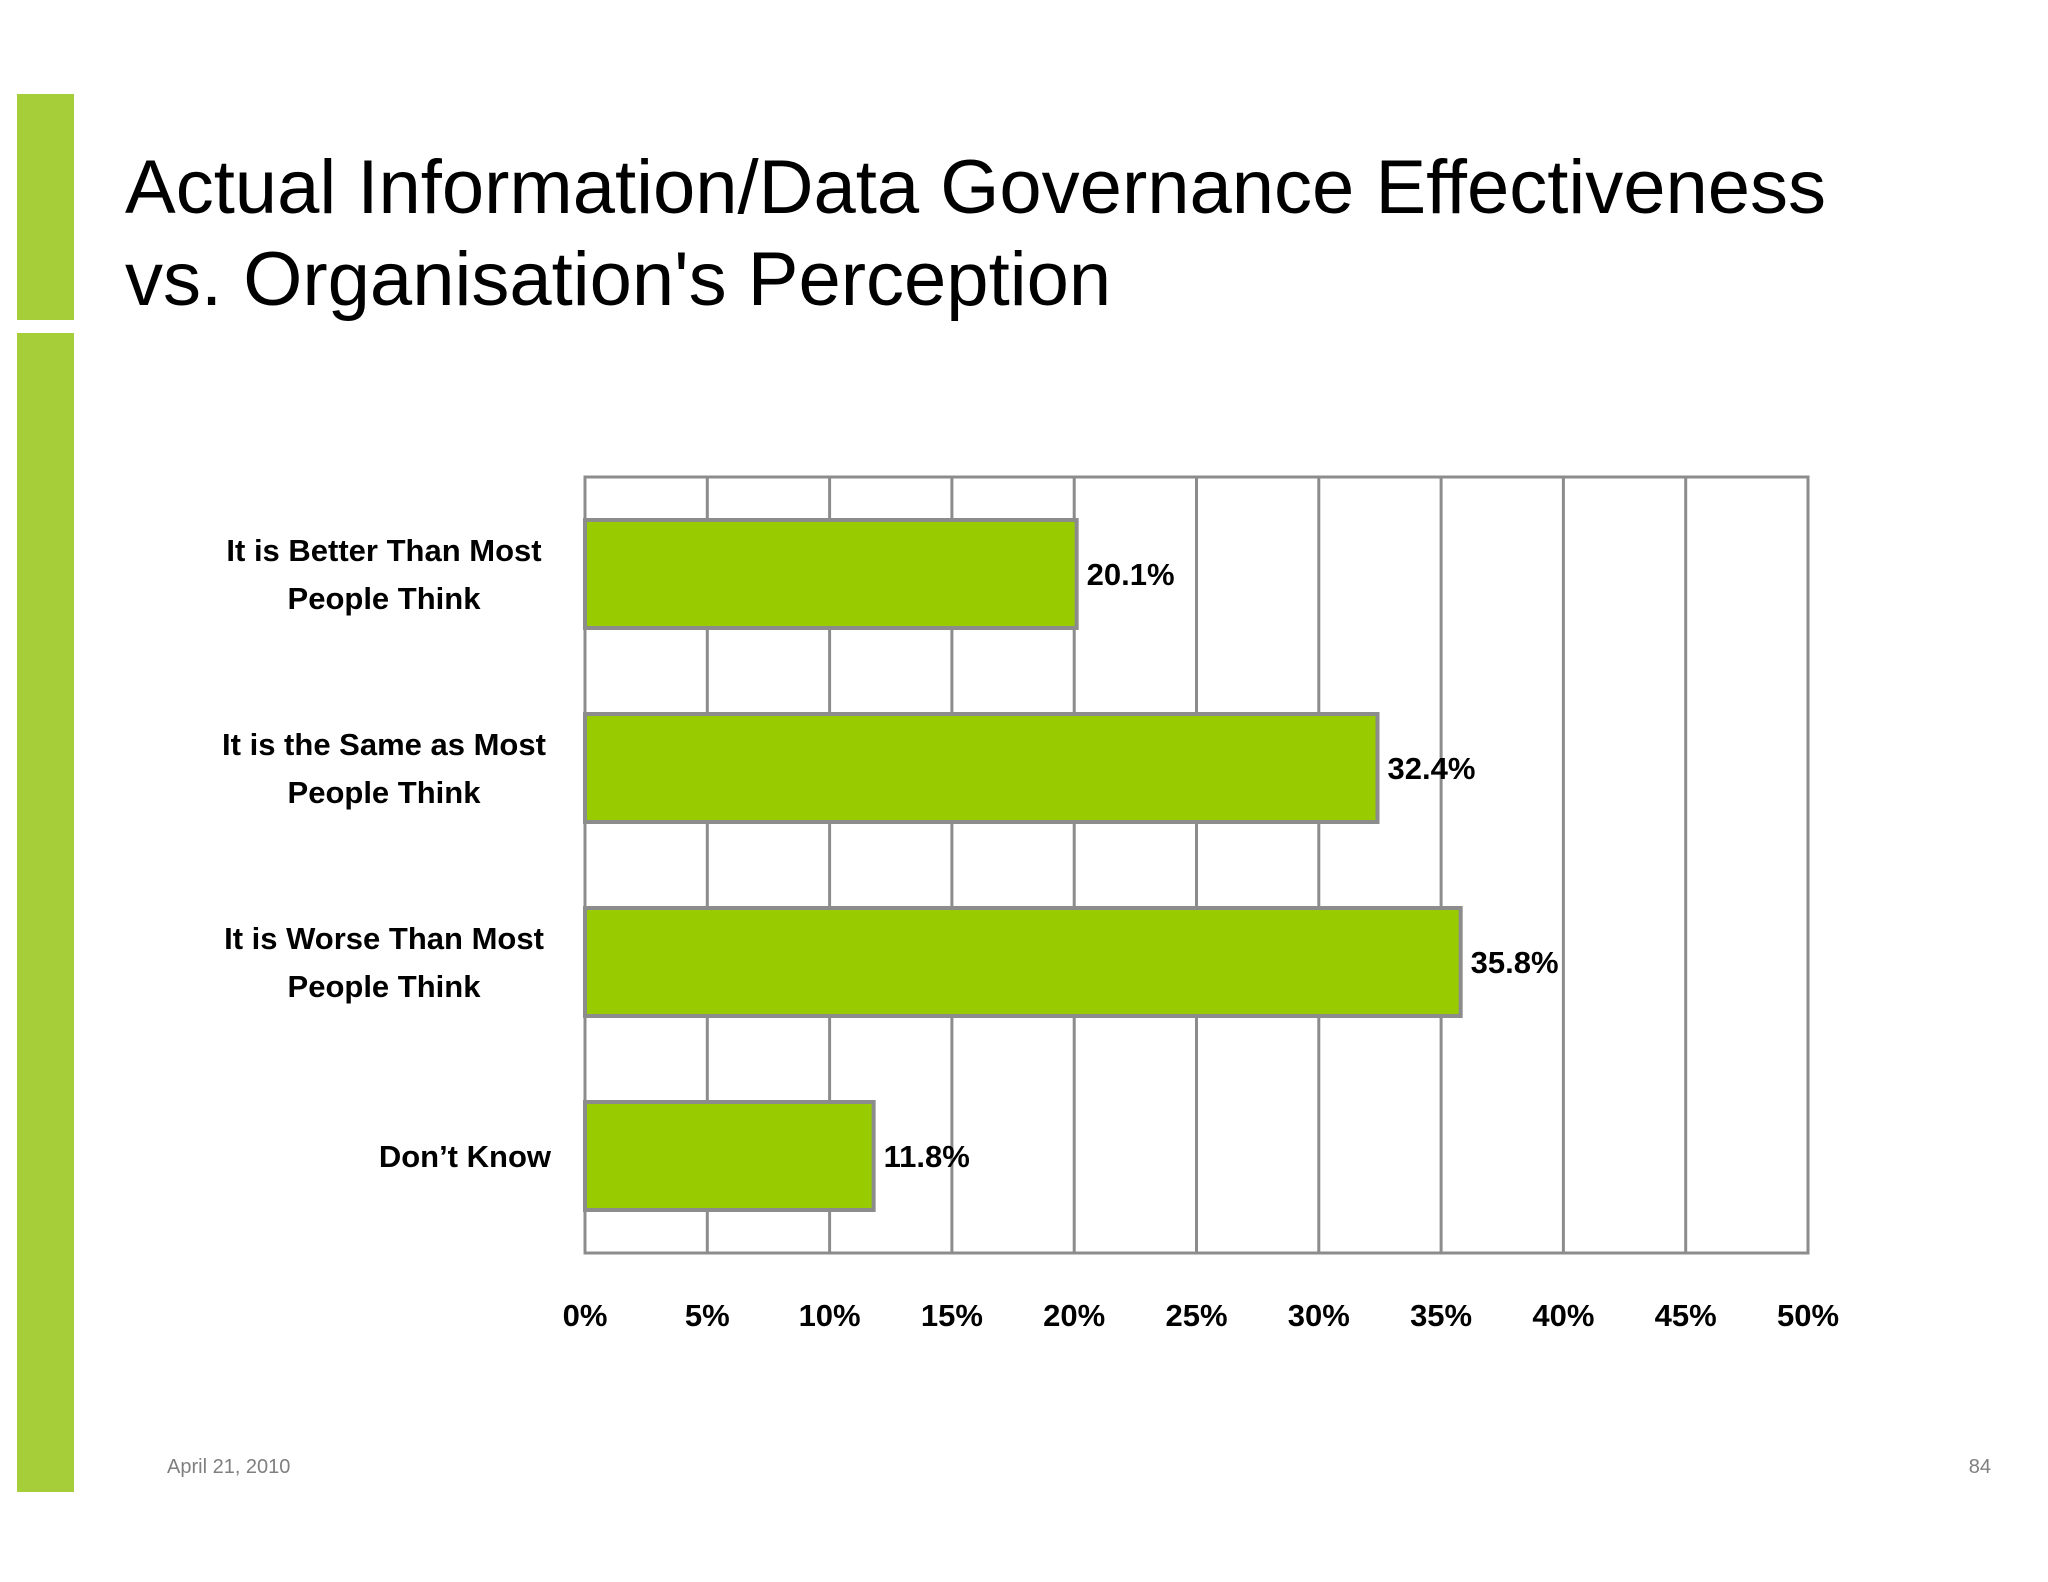 The height and width of the screenshot is (1582, 2048). What do you see at coordinates (1563, 1315) in the screenshot?
I see `x-tick-label-40: 40%` at bounding box center [1563, 1315].